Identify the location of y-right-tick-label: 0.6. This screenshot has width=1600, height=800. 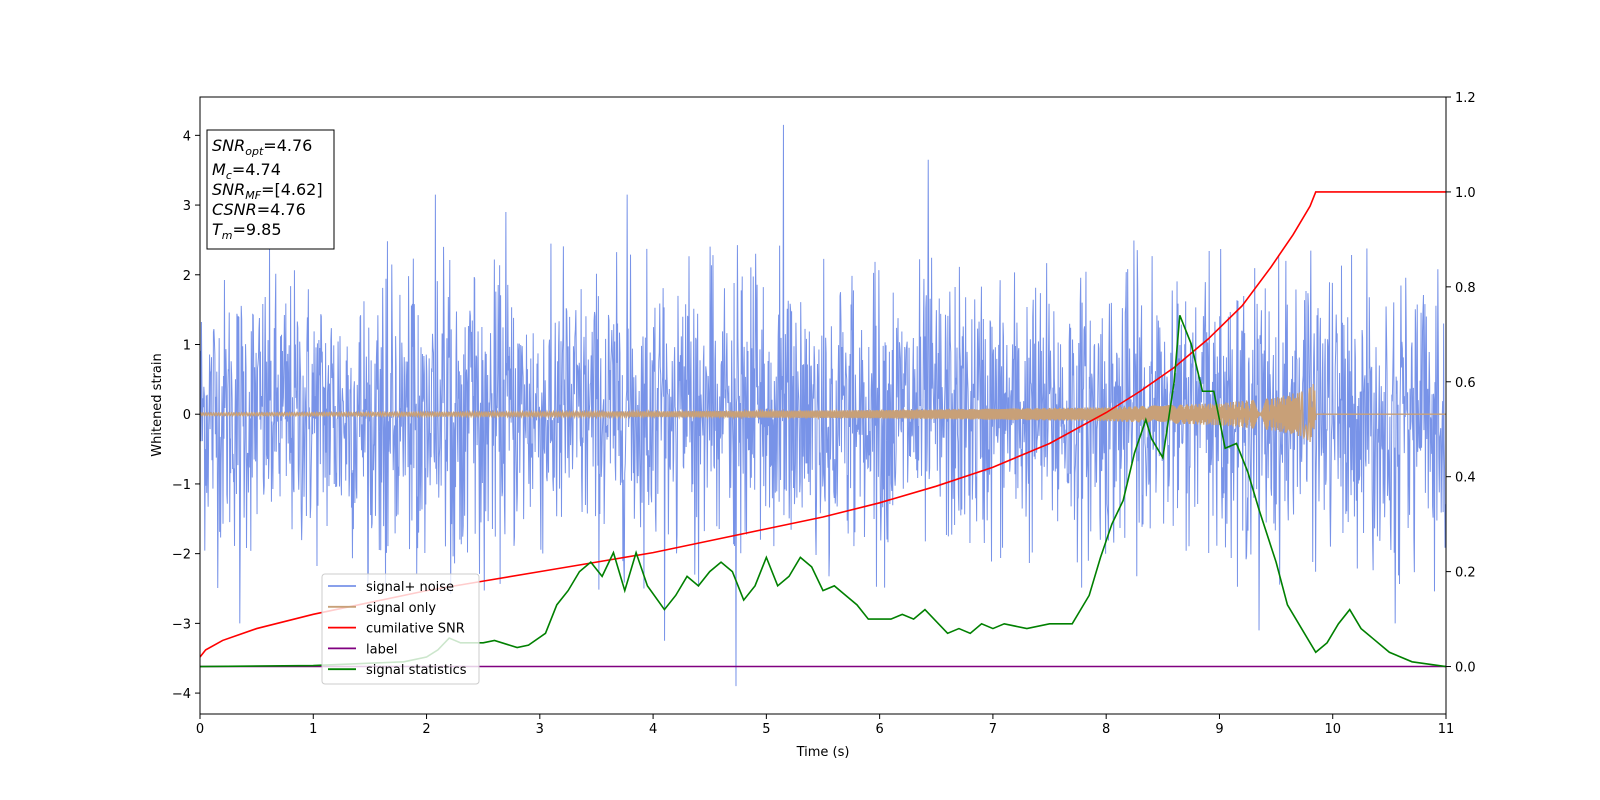
(1465, 383).